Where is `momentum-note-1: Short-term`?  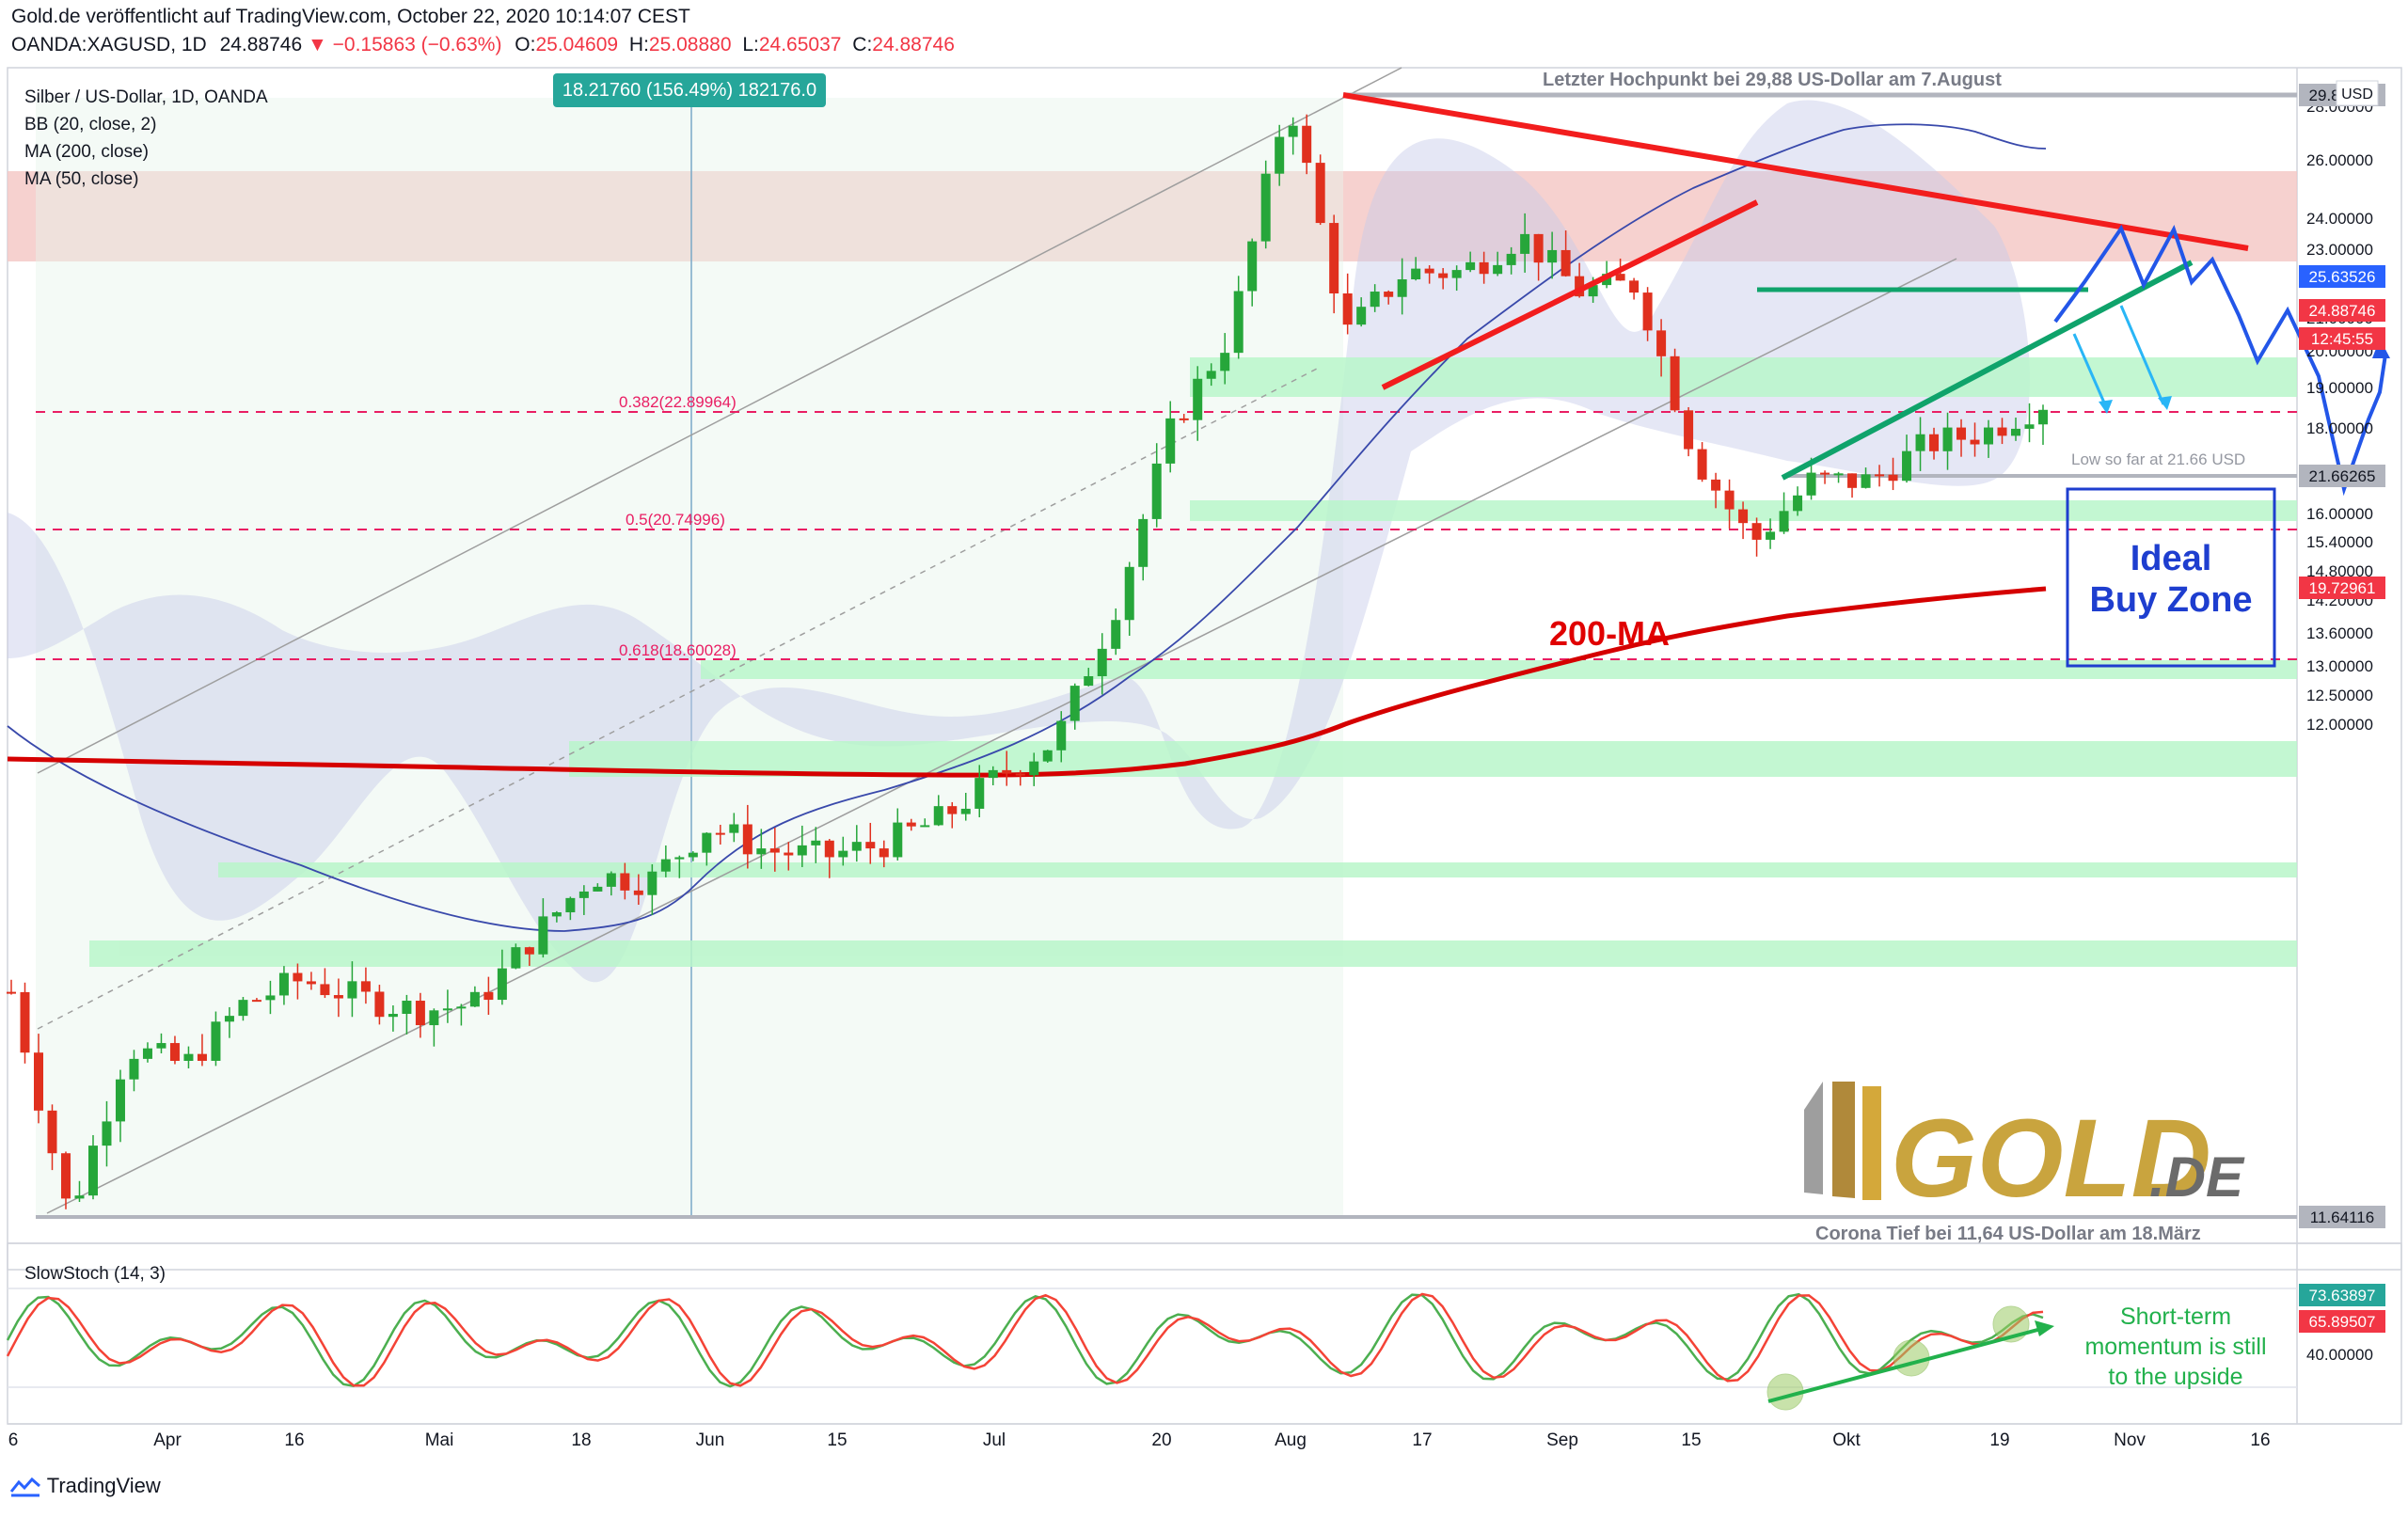 momentum-note-1: Short-term is located at coordinates (2176, 1317).